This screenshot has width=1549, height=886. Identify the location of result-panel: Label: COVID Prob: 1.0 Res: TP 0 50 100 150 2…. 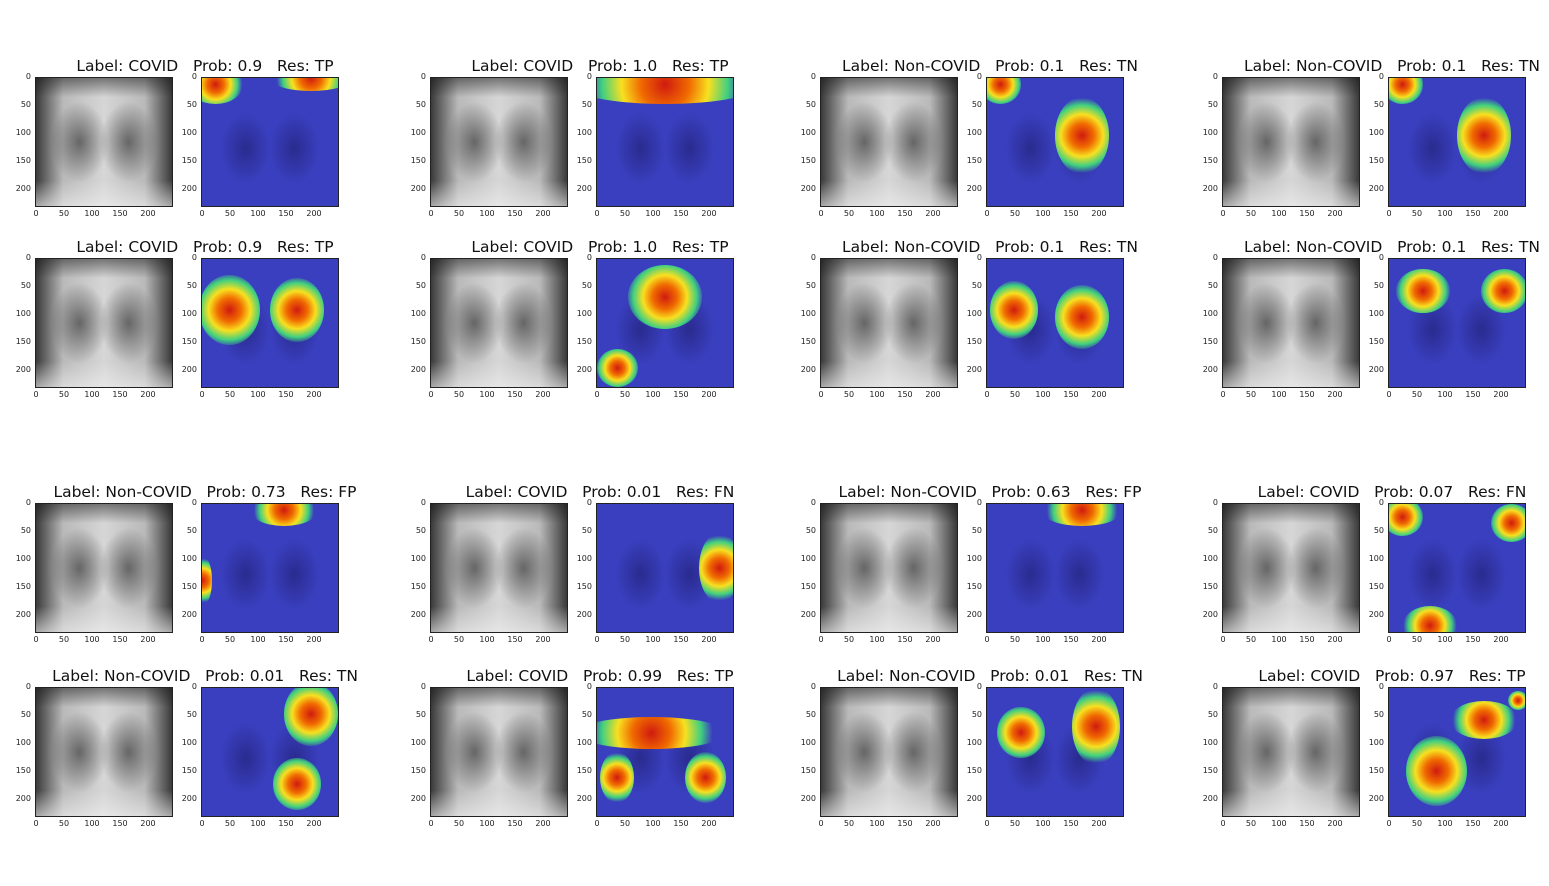
(595, 317).